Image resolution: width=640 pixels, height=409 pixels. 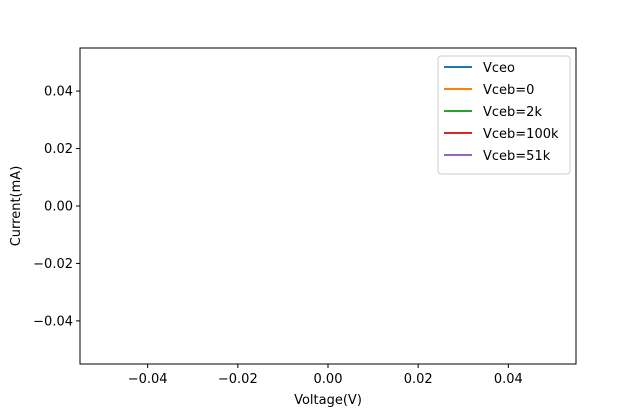 I want to click on legend-label: Vceb=100k, so click(x=521, y=134).